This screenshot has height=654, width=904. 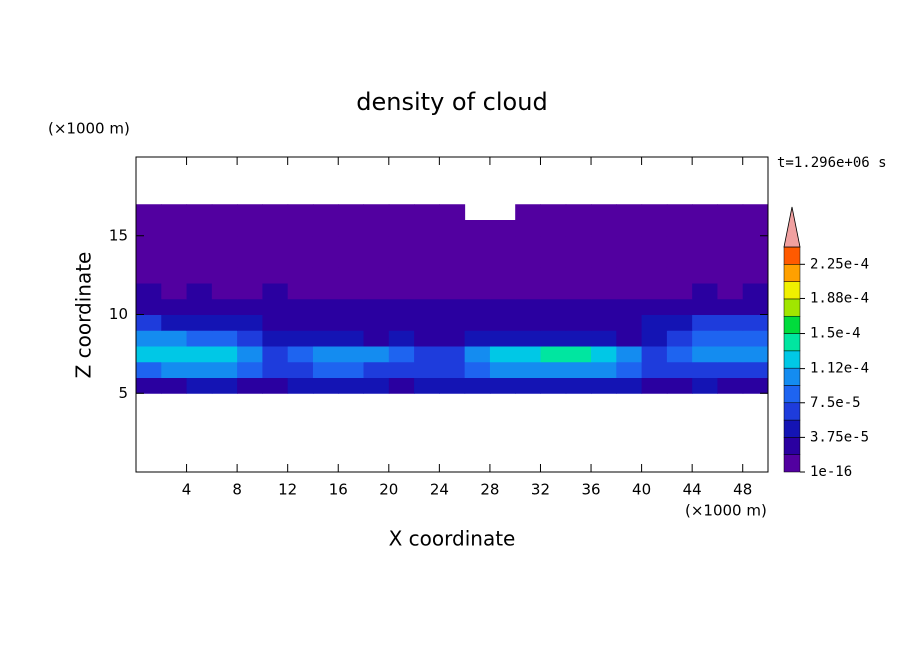 What do you see at coordinates (641, 490) in the screenshot?
I see `x-tick-label: 40` at bounding box center [641, 490].